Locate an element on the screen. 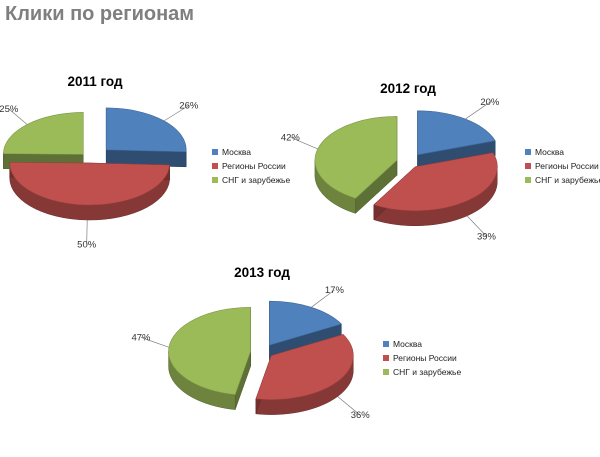 This screenshot has width=600, height=457. data-label: 42% is located at coordinates (291, 137).